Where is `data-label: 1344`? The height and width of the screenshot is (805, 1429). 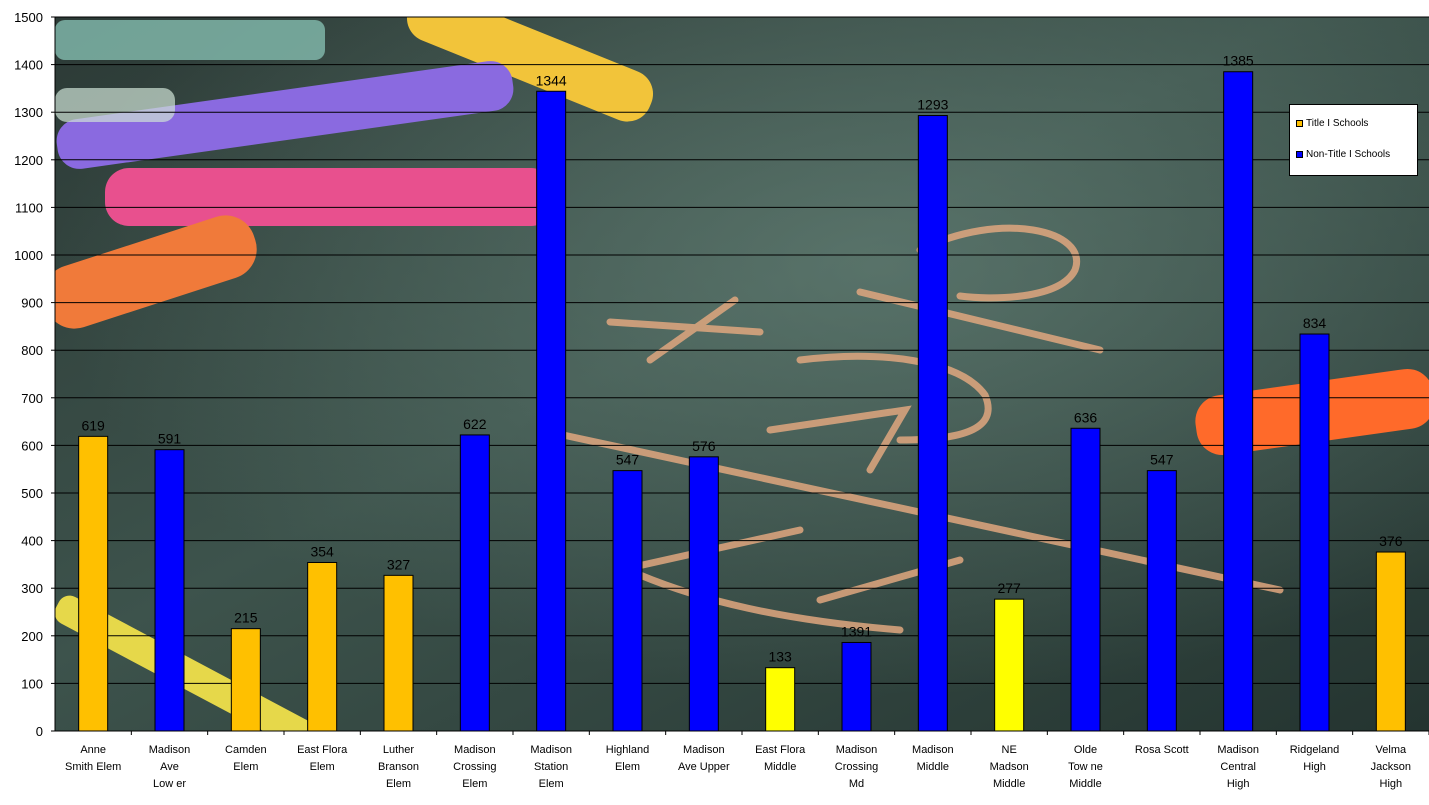 data-label: 1344 is located at coordinates (551, 80).